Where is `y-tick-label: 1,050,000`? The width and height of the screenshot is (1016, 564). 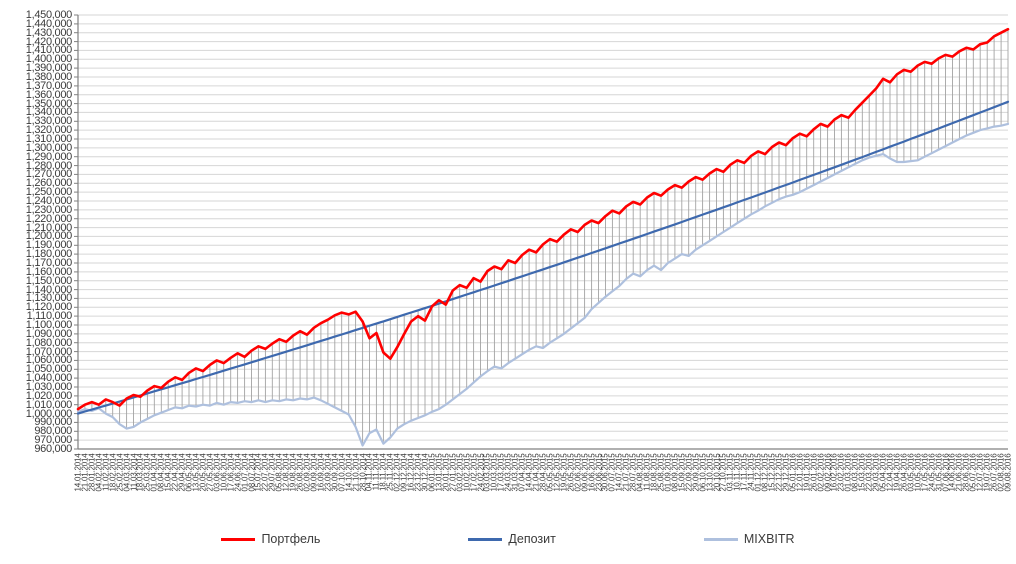
y-tick-label: 1,050,000 is located at coordinates (49, 369).